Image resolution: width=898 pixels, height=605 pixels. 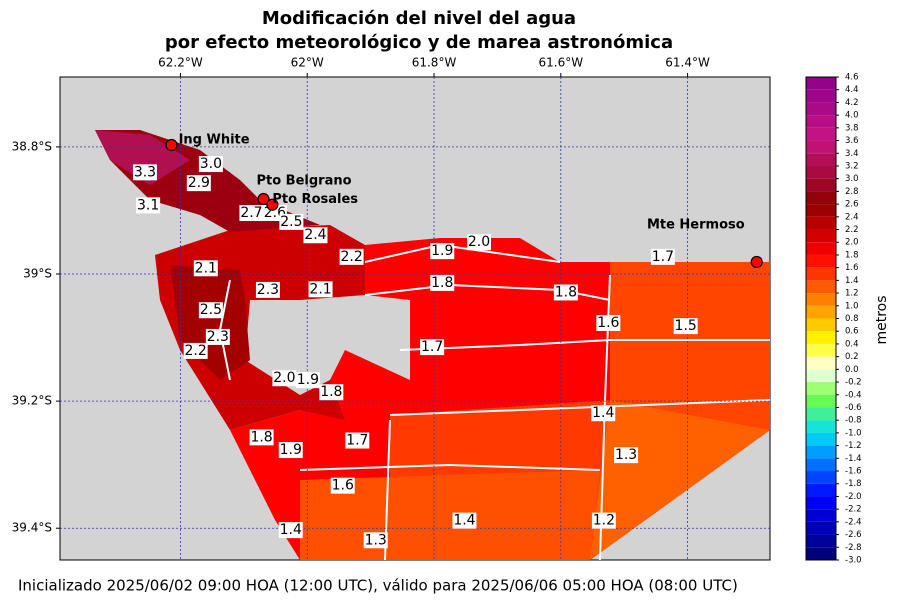 I want to click on colorbar-tick-label: 2.0, so click(x=852, y=243).